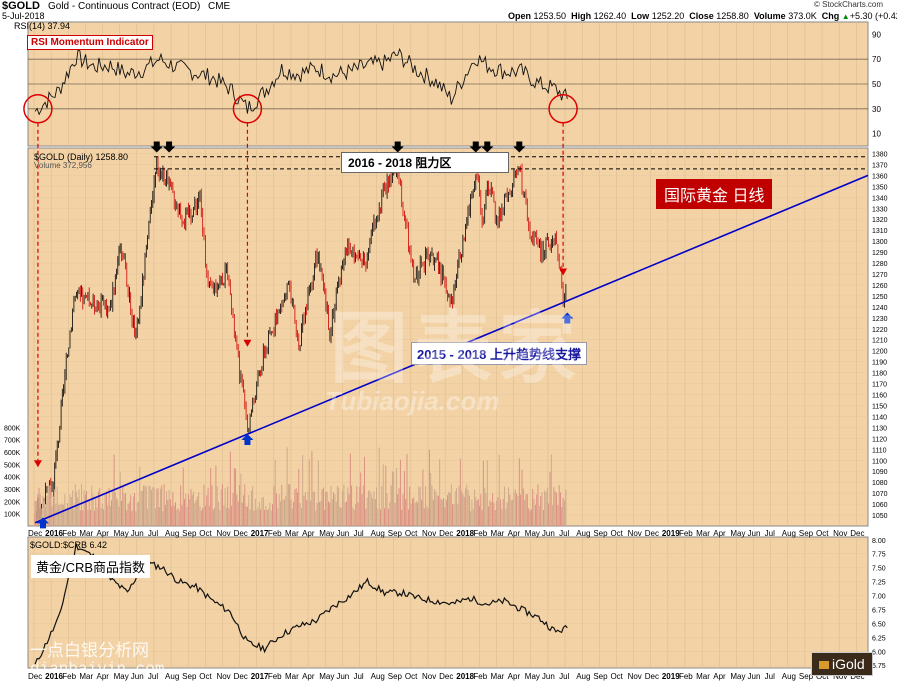 This screenshot has width=897, height=693. What do you see at coordinates (63, 165) in the screenshot?
I see `volume-legend: Volume 372,956` at bounding box center [63, 165].